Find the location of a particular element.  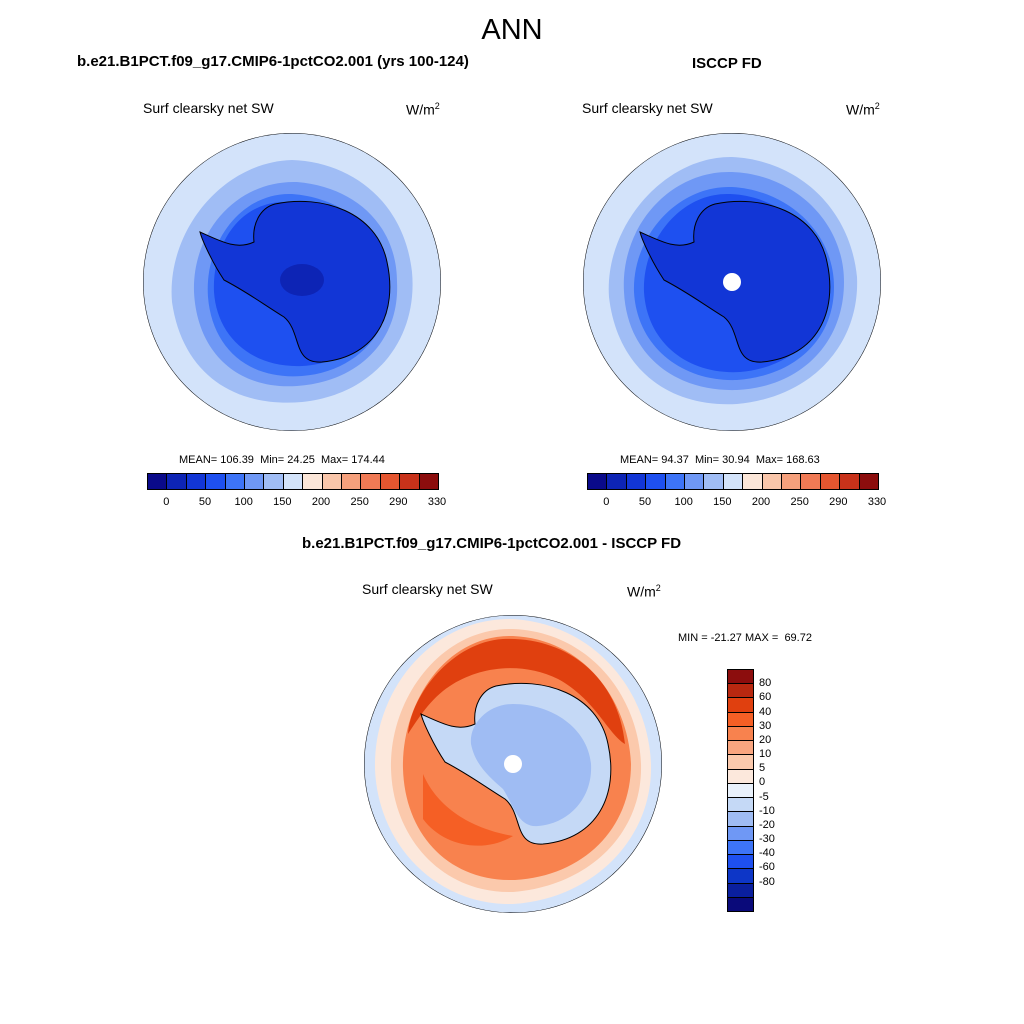

diff-units-label: W/m2 is located at coordinates (644, 591).